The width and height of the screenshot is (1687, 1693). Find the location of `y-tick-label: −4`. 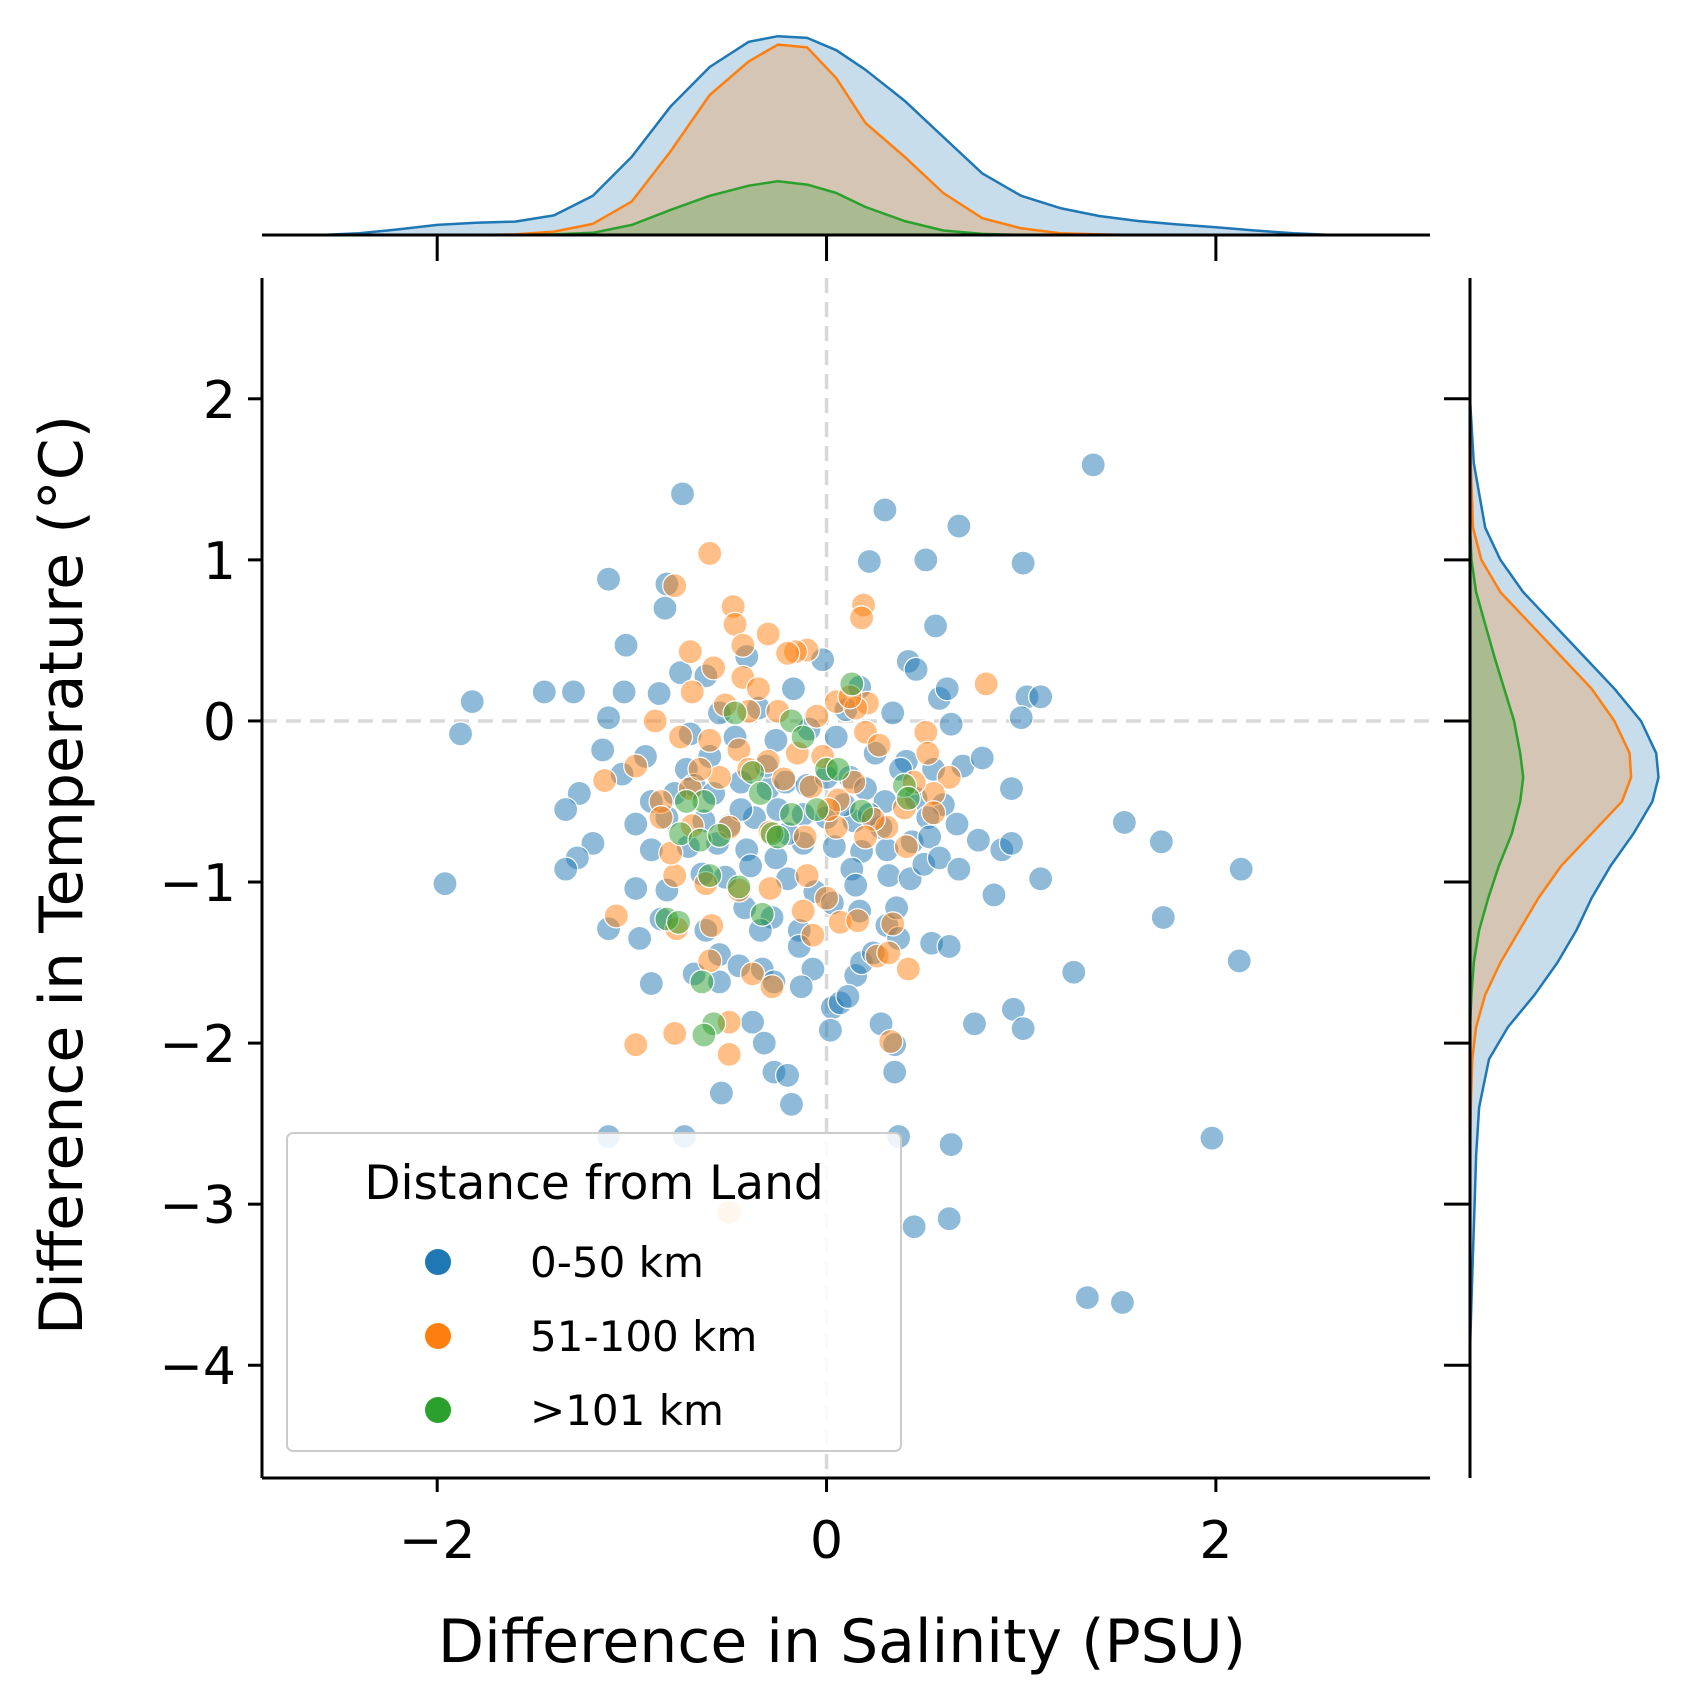

y-tick-label: −4 is located at coordinates (197, 1367).